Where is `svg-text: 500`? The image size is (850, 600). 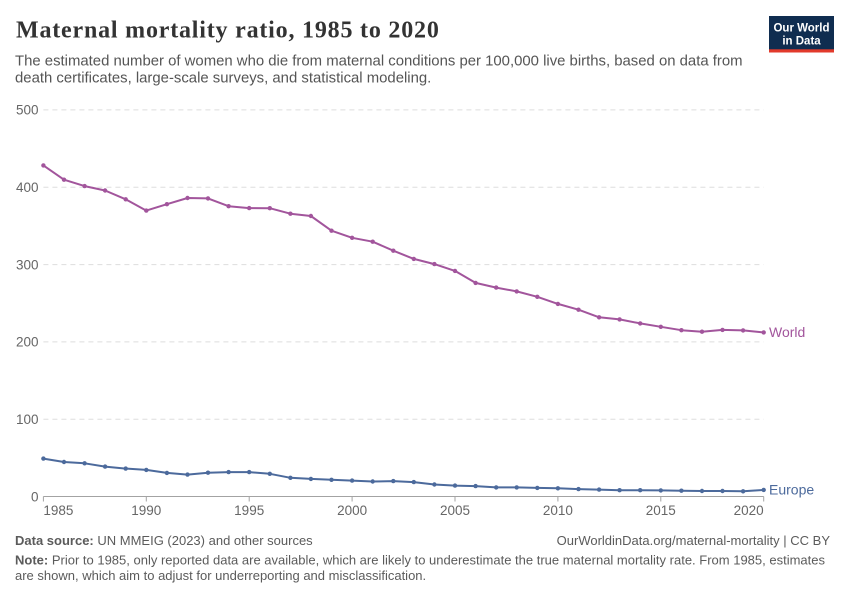
svg-text: 500 is located at coordinates (27, 110).